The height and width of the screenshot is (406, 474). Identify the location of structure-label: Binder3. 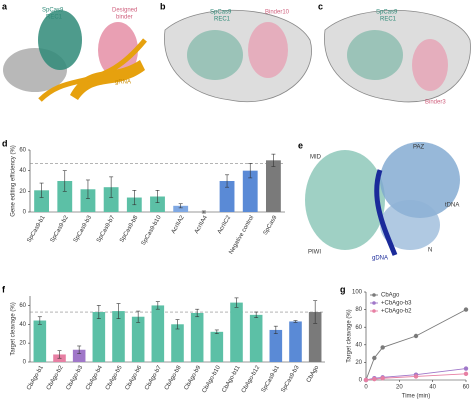
(435, 103).